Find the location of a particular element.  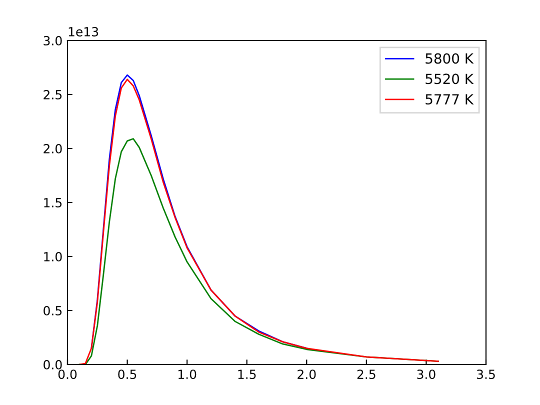

x-tick-label: 1.0 is located at coordinates (187, 375).